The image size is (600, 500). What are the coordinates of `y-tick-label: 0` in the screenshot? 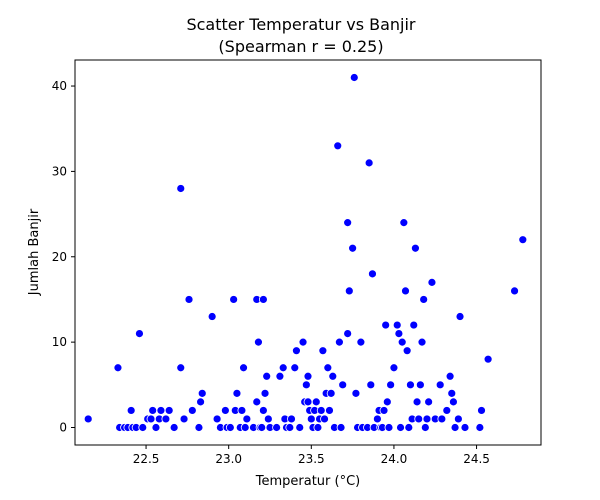 It's located at (63, 428).